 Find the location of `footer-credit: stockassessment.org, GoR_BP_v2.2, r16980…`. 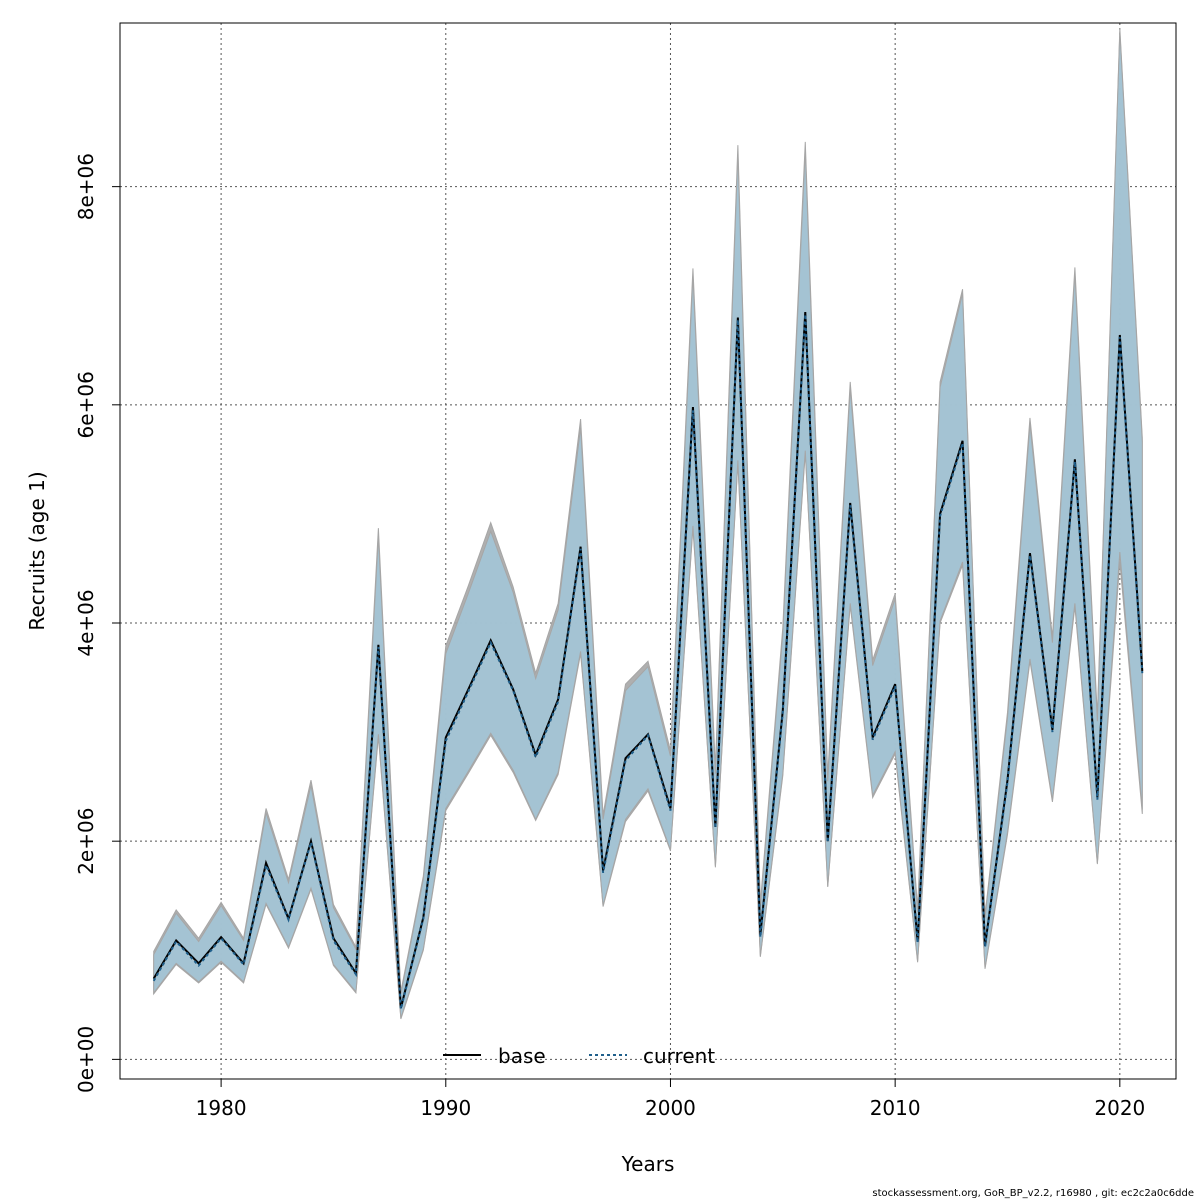

footer-credit: stockassessment.org, GoR_BP_v2.2, r16980… is located at coordinates (1033, 1193).